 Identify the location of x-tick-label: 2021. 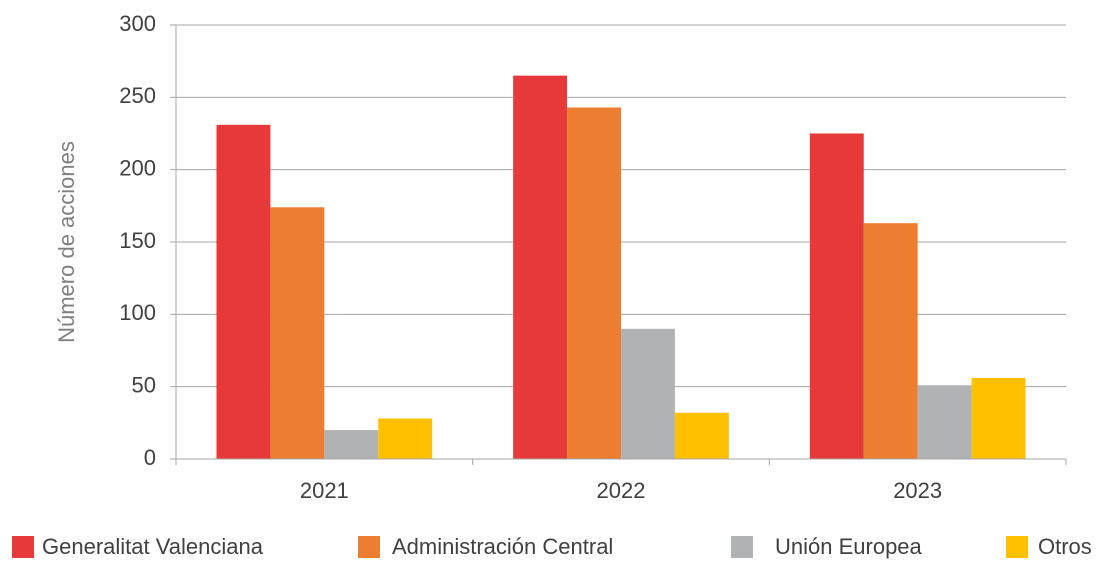
(324, 490).